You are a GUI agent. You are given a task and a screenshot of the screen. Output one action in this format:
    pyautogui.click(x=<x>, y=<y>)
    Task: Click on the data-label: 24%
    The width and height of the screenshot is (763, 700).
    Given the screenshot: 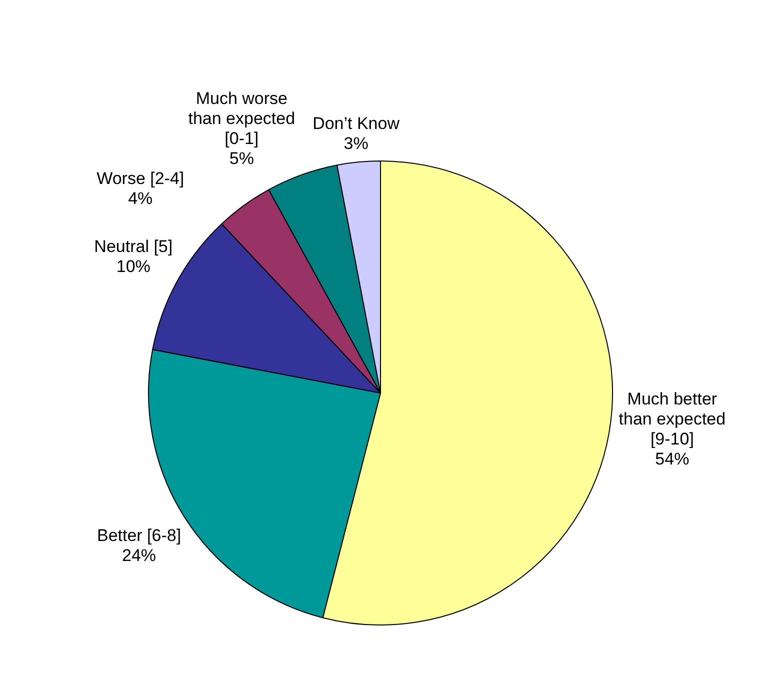 What is the action you would take?
    pyautogui.click(x=139, y=555)
    